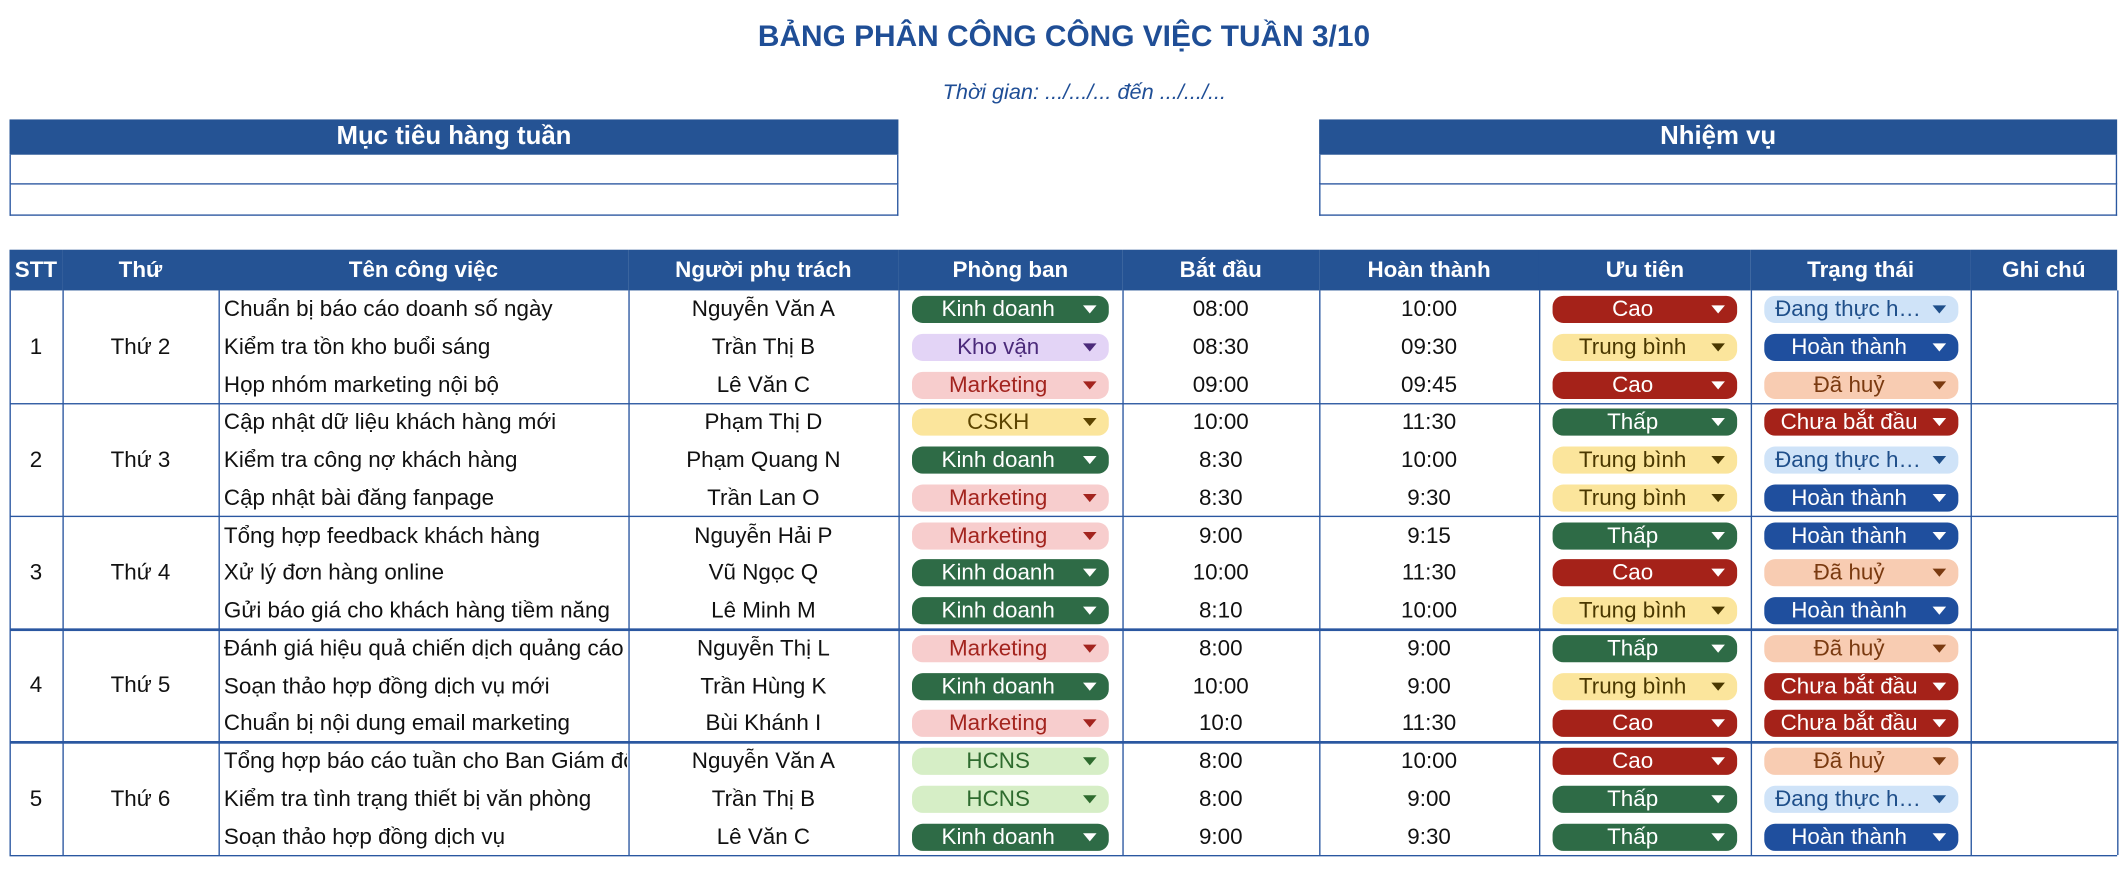 This screenshot has height=876, width=2128. I want to click on person: Lê Minh M, so click(763, 610).